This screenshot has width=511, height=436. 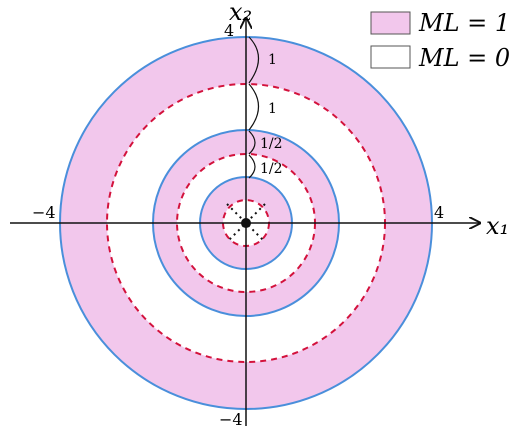 I want to click on bracket-label-2: 1, so click(x=272, y=109).